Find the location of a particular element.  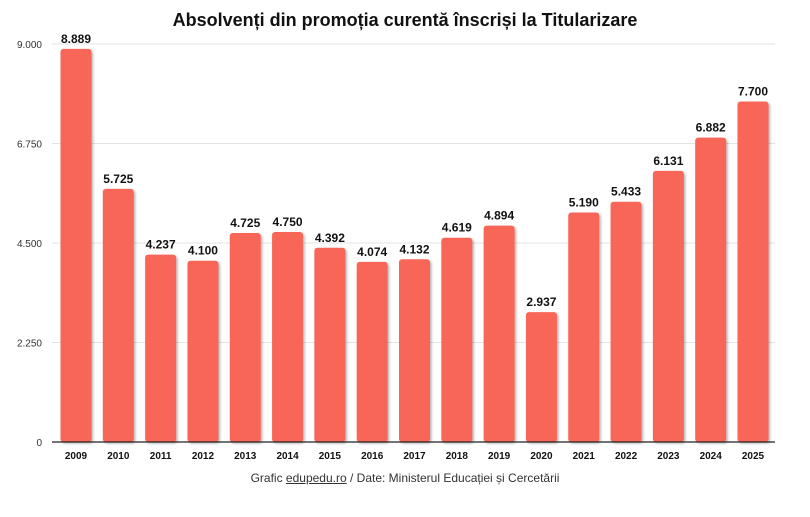

data-label: 4.750 is located at coordinates (288, 222).